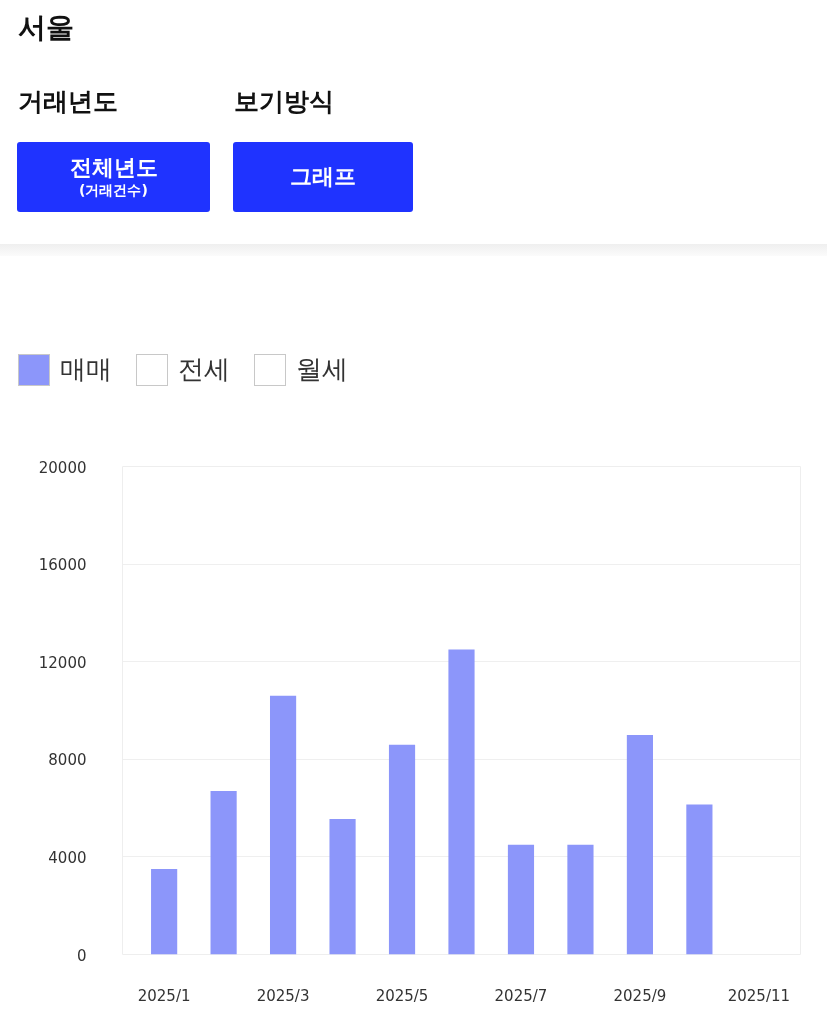  What do you see at coordinates (521, 995) in the screenshot?
I see `x-tick-label: 2025/7` at bounding box center [521, 995].